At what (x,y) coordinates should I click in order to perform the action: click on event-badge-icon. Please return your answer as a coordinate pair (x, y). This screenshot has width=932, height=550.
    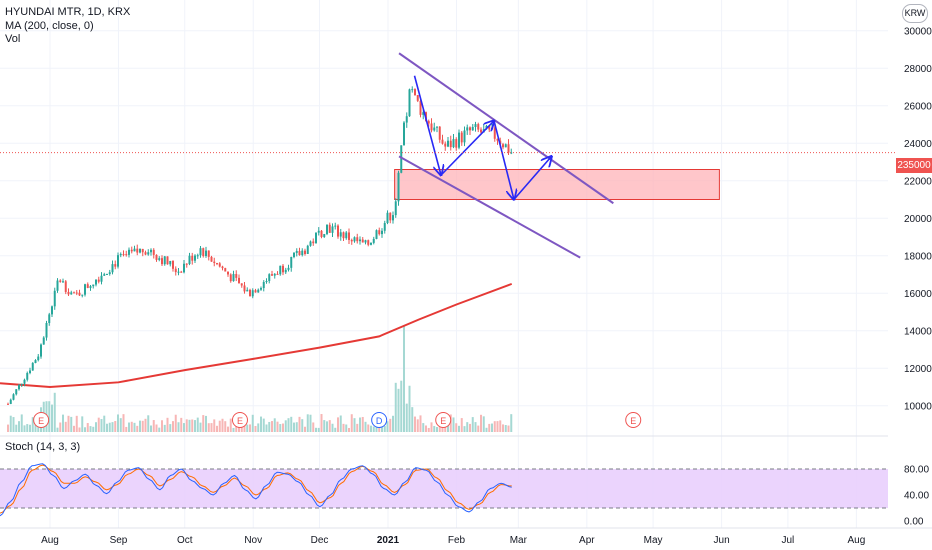
    Looking at the image, I should click on (443, 420).